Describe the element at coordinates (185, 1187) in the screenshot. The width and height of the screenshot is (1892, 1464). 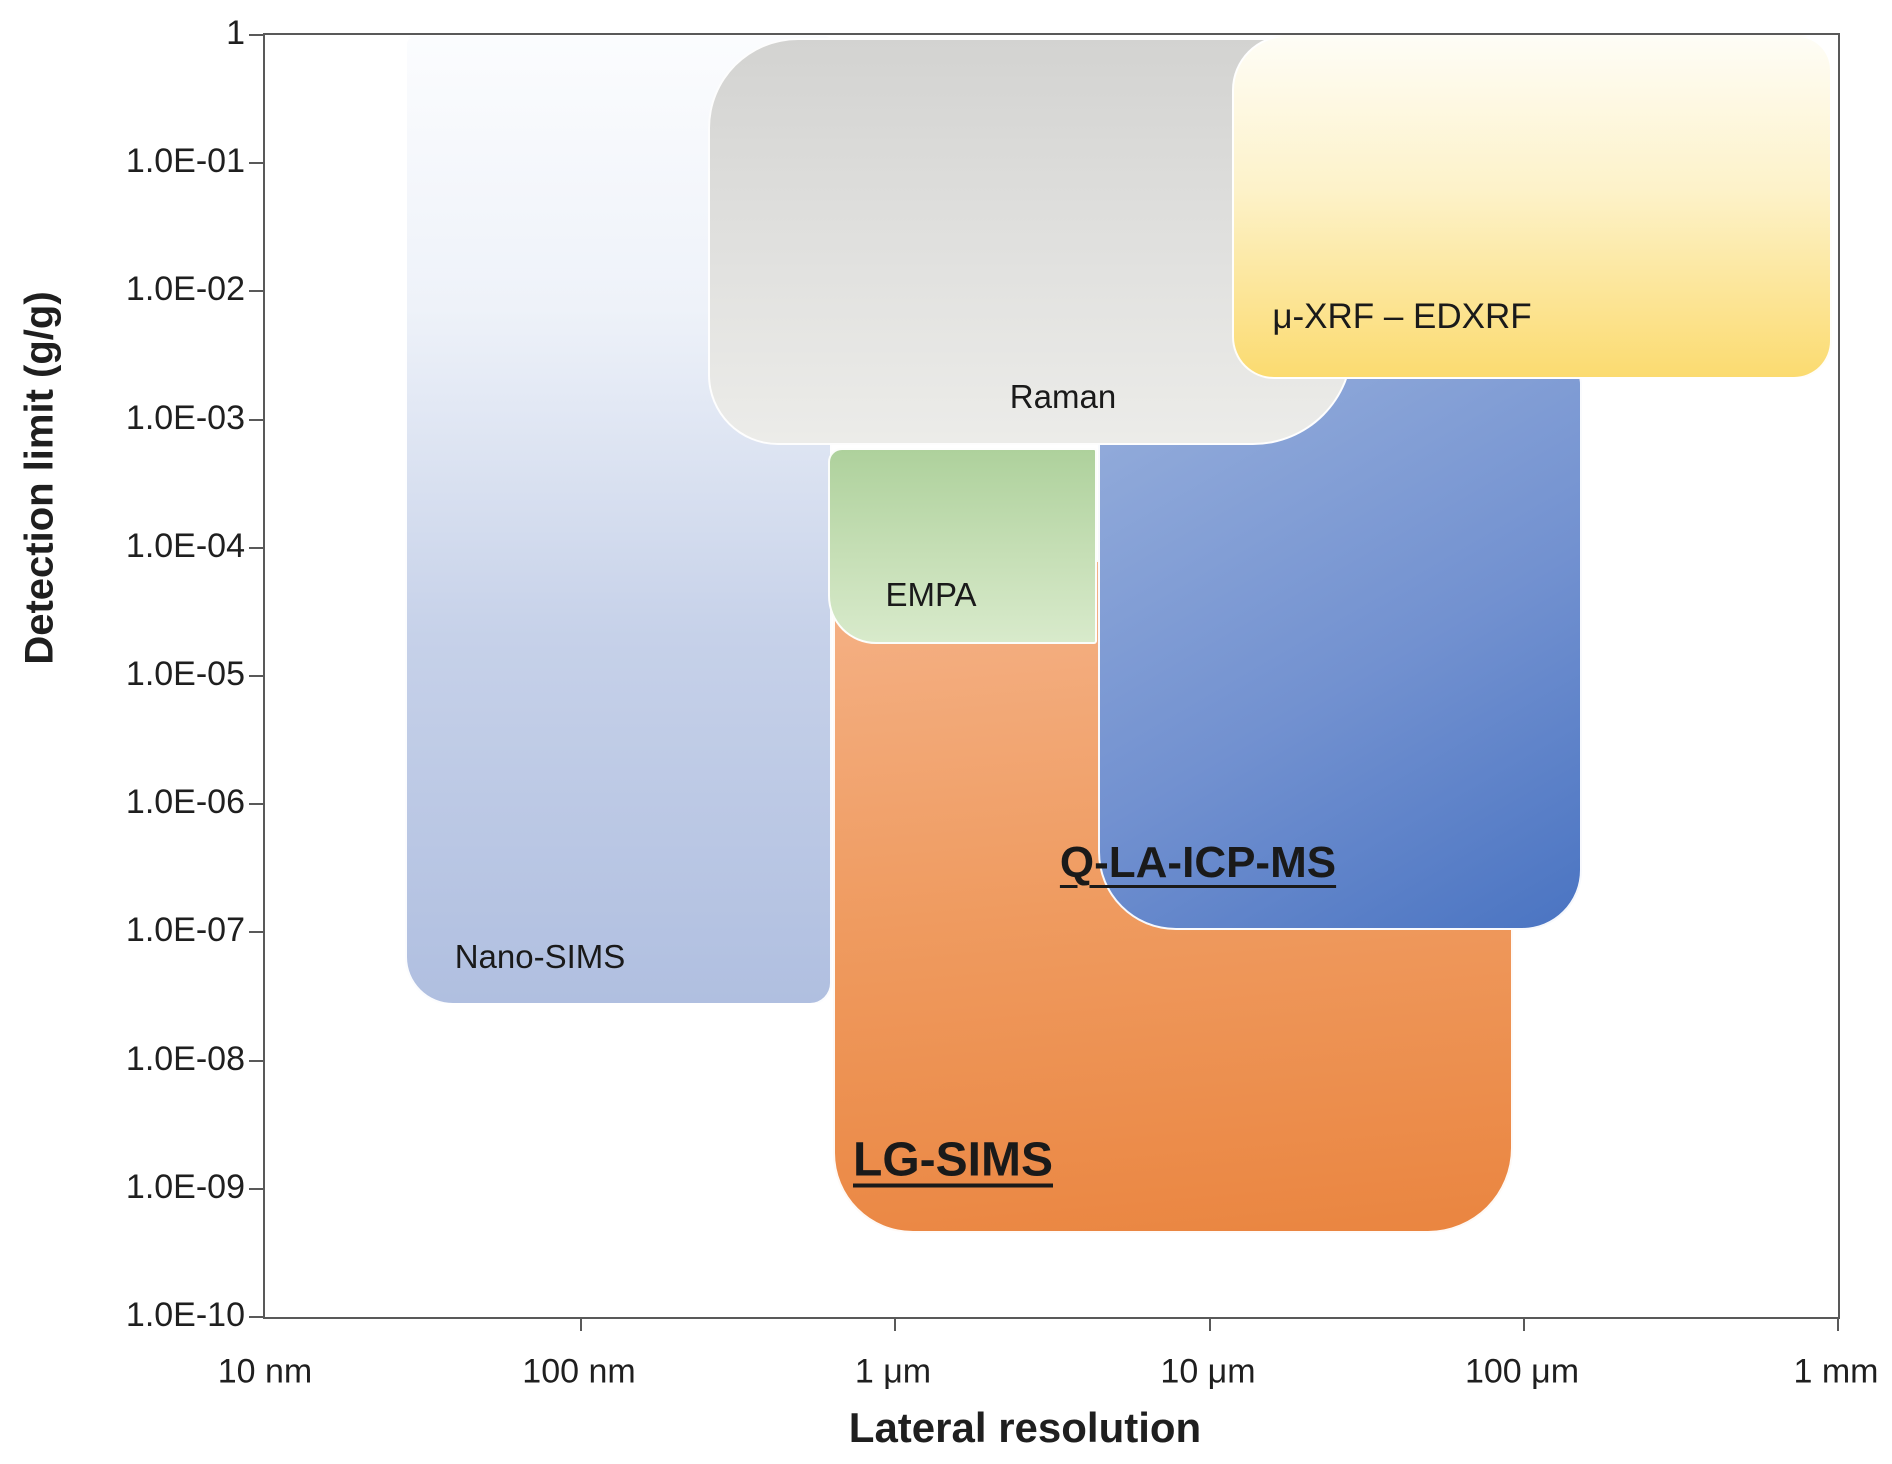
I see `y-tick-label: 1.0E-09` at that location.